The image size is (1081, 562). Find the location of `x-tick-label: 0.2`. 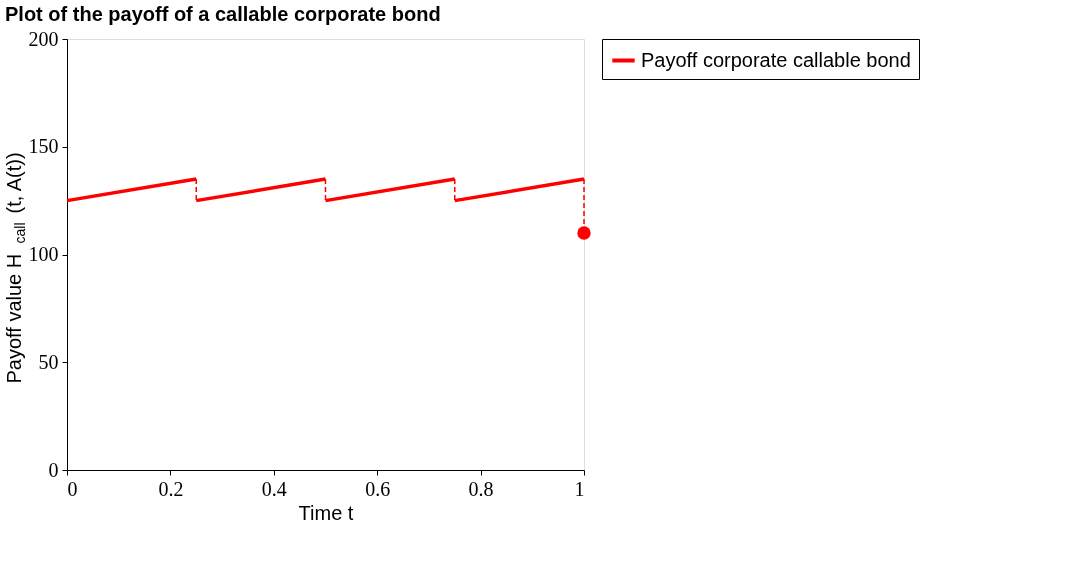

x-tick-label: 0.2 is located at coordinates (171, 488).